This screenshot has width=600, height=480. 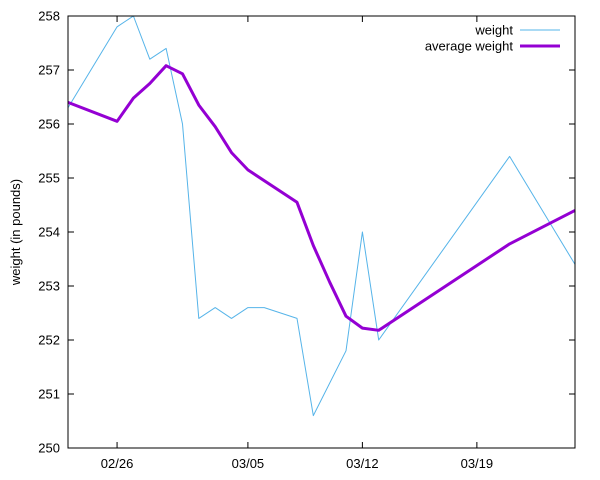 What do you see at coordinates (49, 448) in the screenshot?
I see `y-tick-label: 250` at bounding box center [49, 448].